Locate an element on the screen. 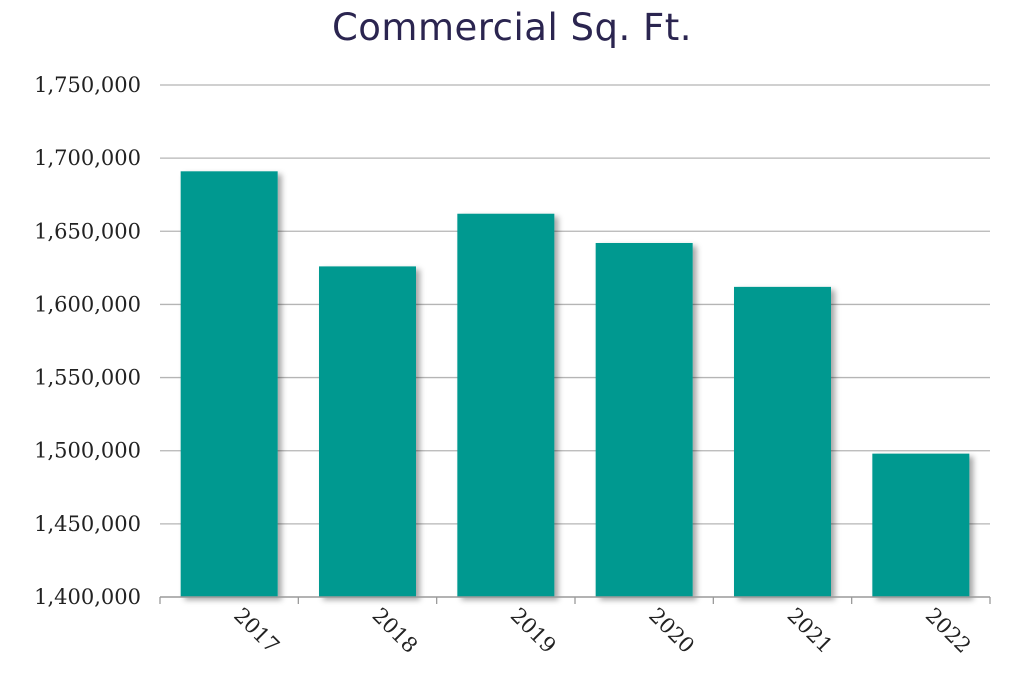 The height and width of the screenshot is (692, 1024). bar-2019 is located at coordinates (506, 405).